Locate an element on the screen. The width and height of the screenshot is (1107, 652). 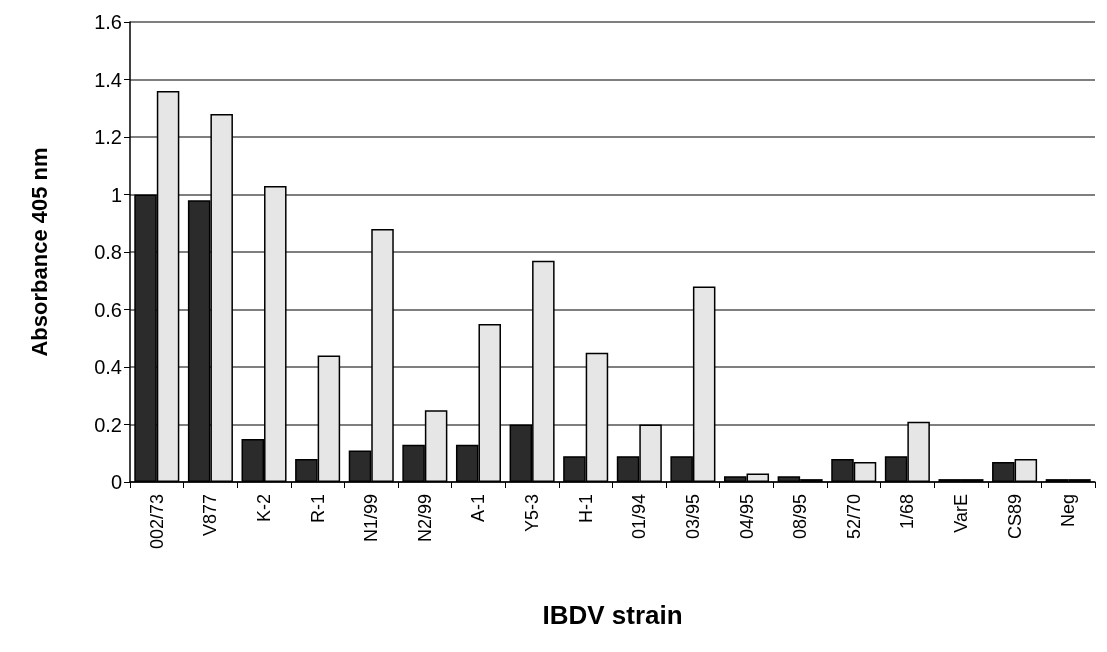
x-tick-label: 52/70 is located at coordinates (853, 517).